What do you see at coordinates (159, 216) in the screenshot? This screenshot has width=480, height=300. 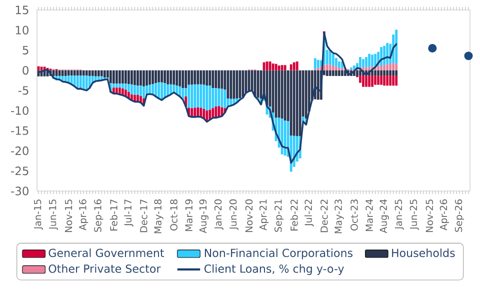 I see `x-tick-label: May-18` at bounding box center [159, 216].